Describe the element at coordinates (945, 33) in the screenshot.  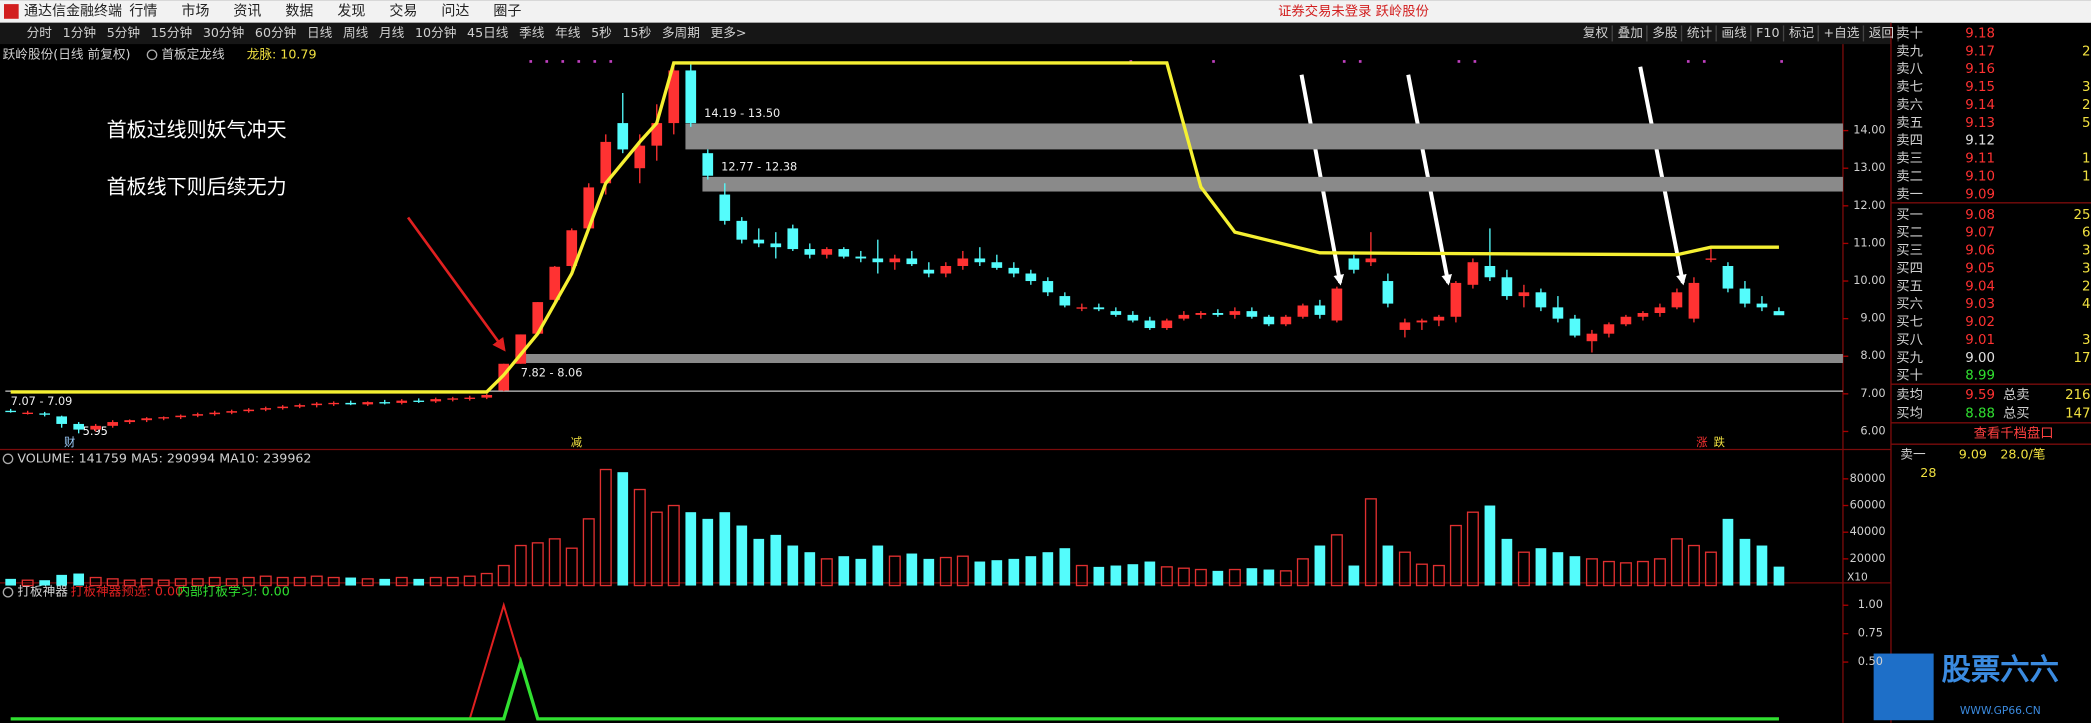
I see `toolbar` at that location.